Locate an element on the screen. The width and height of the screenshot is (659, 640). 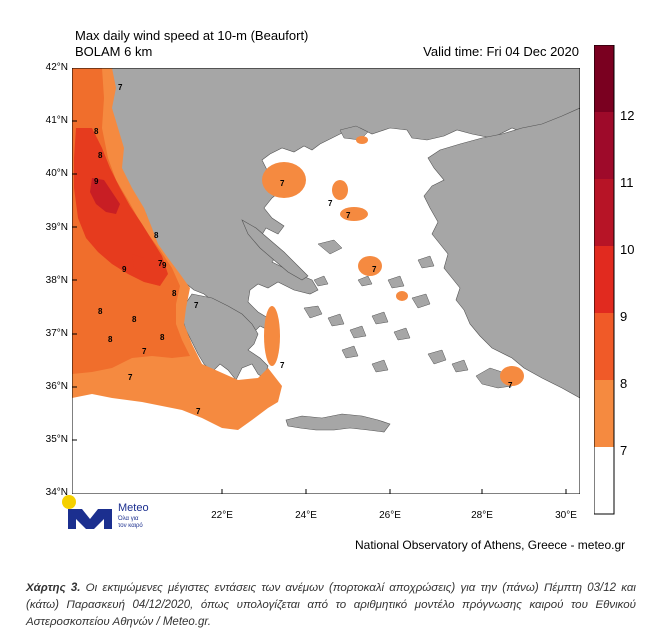
colorbar-frame is located at coordinates (604, 280).